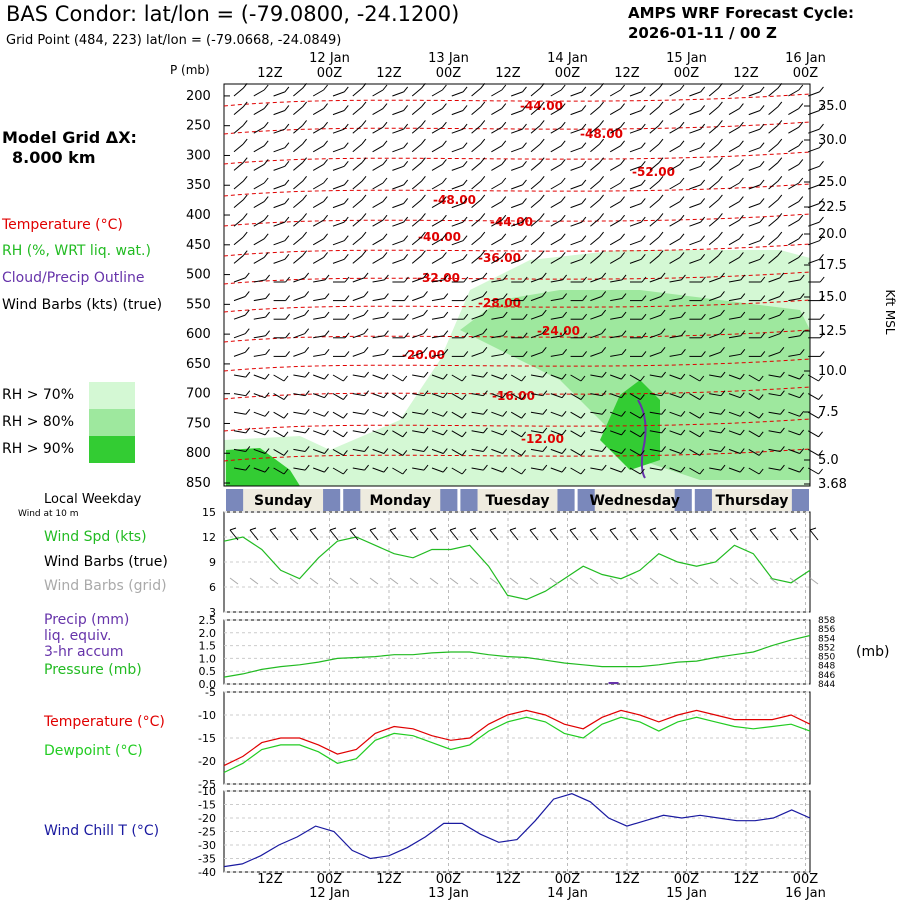 This screenshot has height=900, width=900. Describe the element at coordinates (93, 751) in the screenshot. I see `legend-dewpoint: Dewpoint (°C)` at that location.